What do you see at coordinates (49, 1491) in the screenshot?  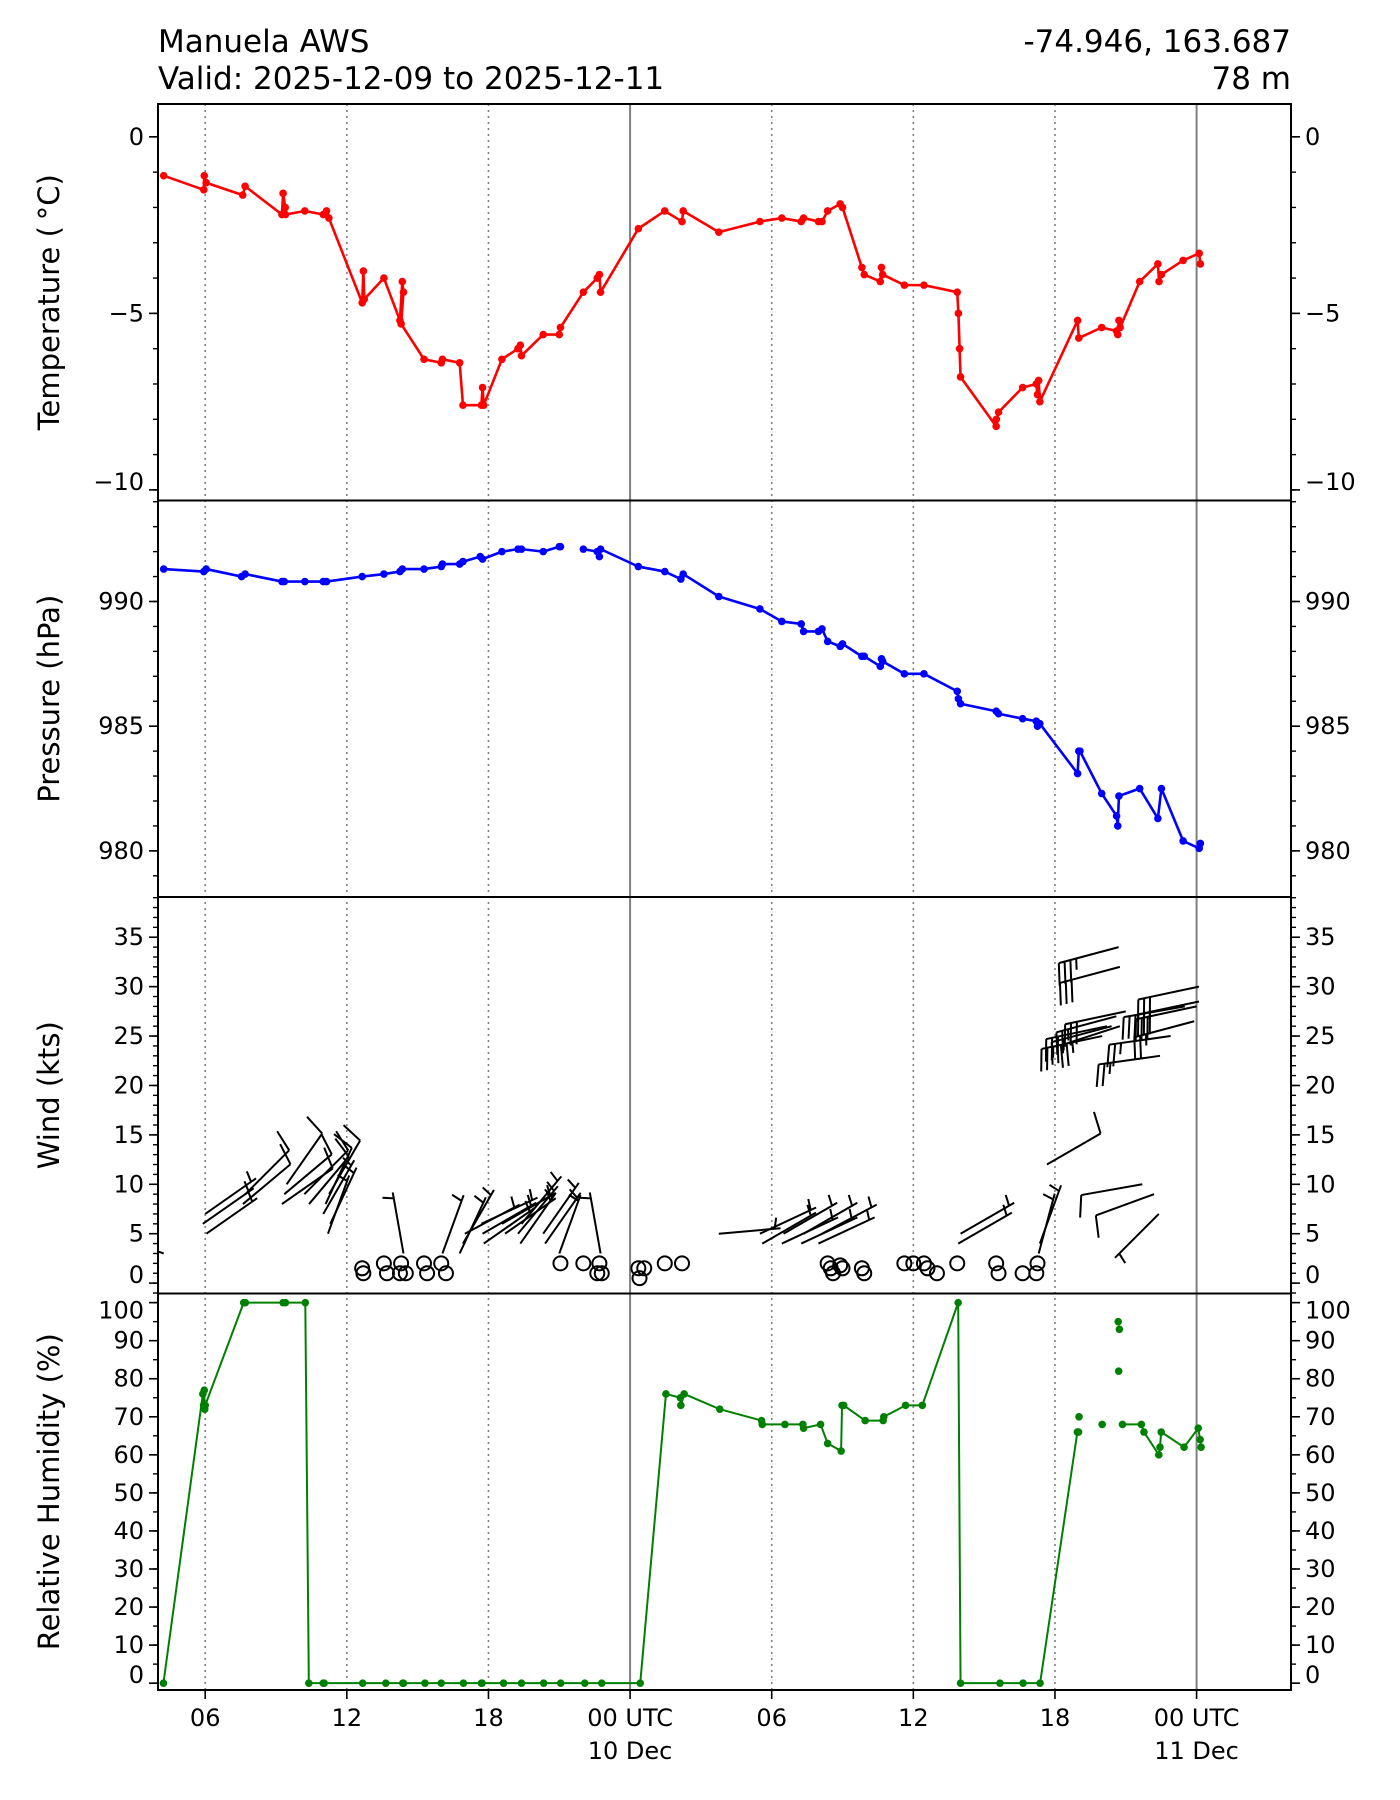 I see `y-axis-label-humidity: Relative Humidity (%)` at bounding box center [49, 1491].